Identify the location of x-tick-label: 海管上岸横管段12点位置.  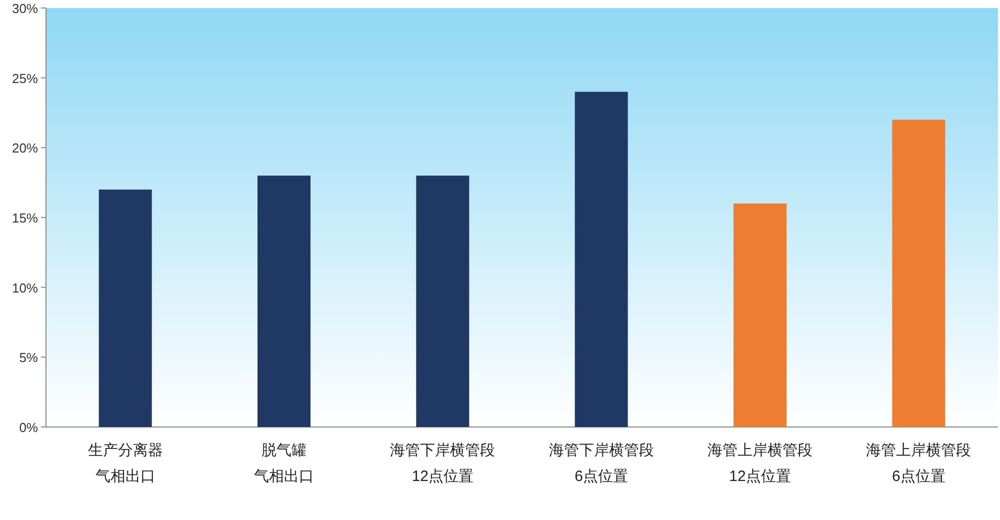
(760, 463).